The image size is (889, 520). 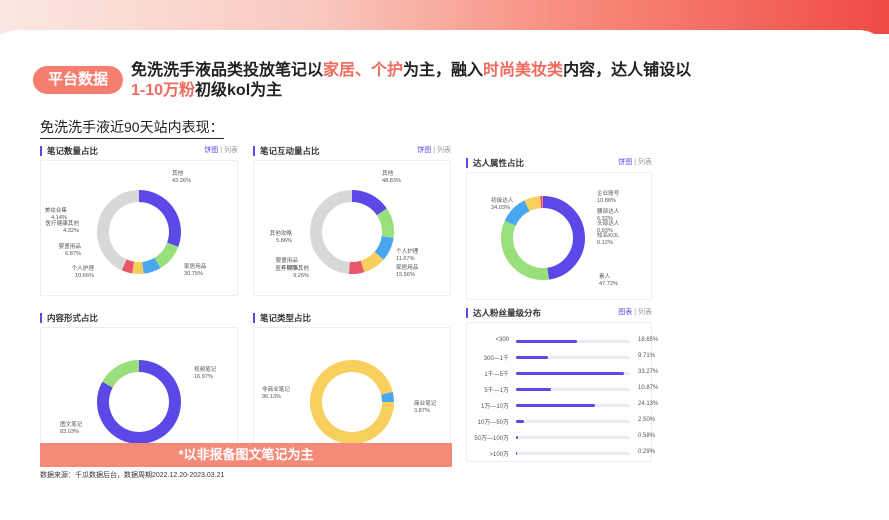 What do you see at coordinates (605, 276) in the screenshot?
I see `slice-label: 素人` at bounding box center [605, 276].